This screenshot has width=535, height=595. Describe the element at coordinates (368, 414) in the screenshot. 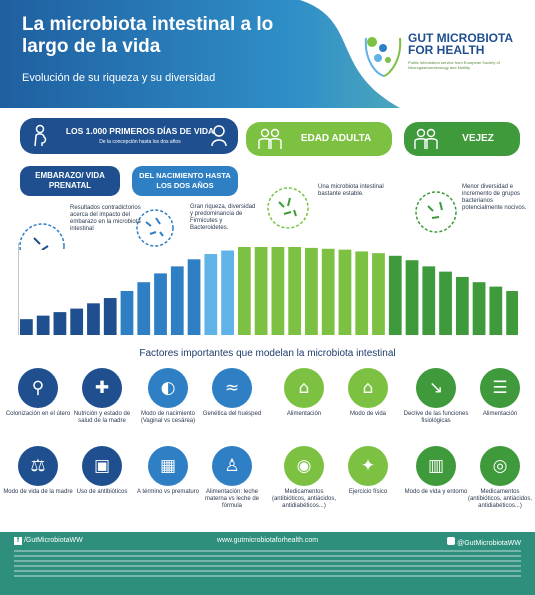

I see `factor-label: Modo de vida` at that location.